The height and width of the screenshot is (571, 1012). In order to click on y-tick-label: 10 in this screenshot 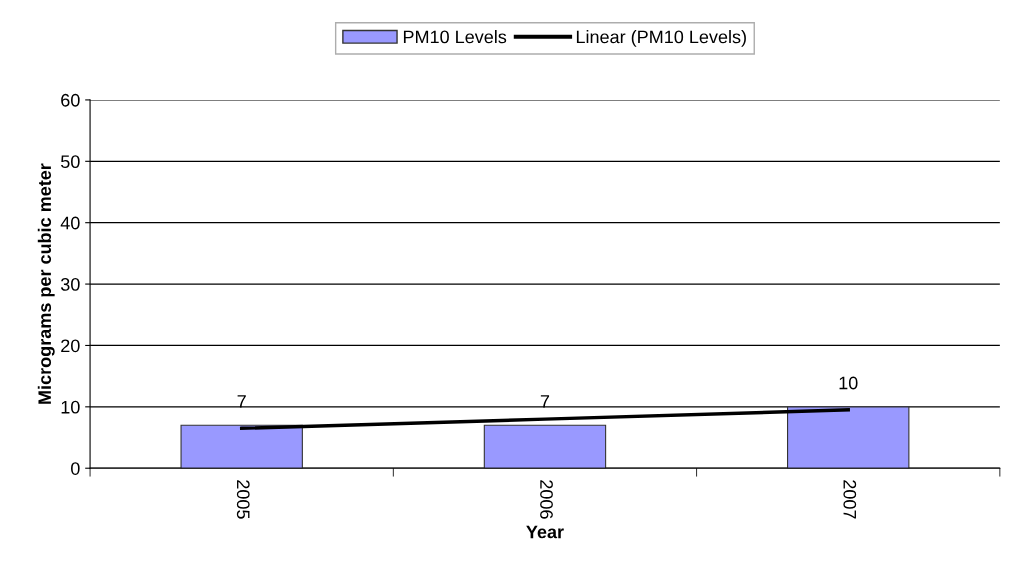, I will do `click(70, 407)`.